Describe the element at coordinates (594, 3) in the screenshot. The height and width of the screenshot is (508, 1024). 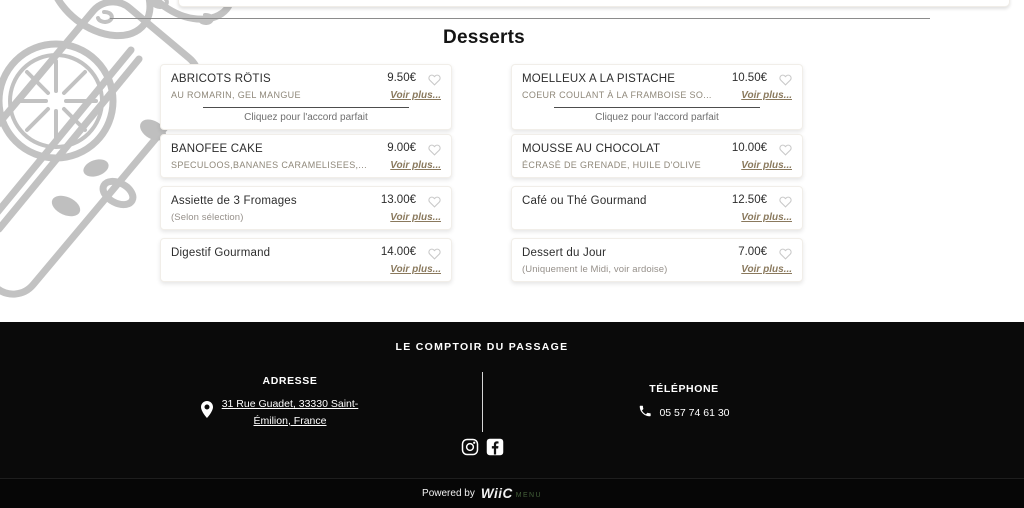
I see `previous-section-card-edge` at that location.